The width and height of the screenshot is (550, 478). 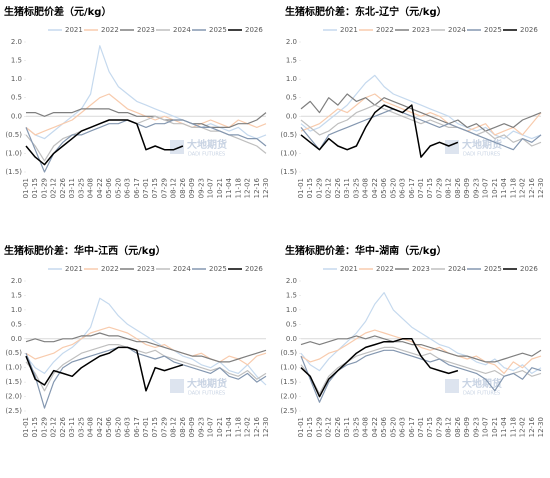 I want to click on x-tick-label: 02-12, so click(x=54, y=427).